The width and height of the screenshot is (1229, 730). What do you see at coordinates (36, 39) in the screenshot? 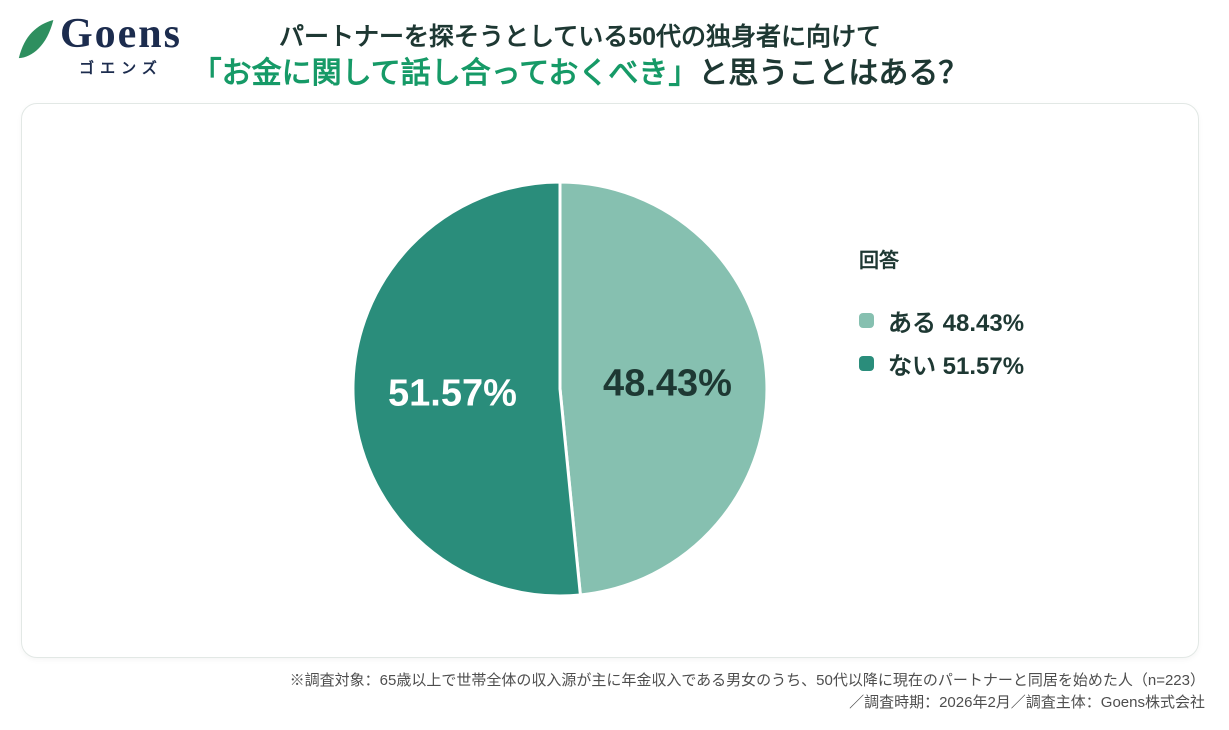
I see `leaf-icon` at bounding box center [36, 39].